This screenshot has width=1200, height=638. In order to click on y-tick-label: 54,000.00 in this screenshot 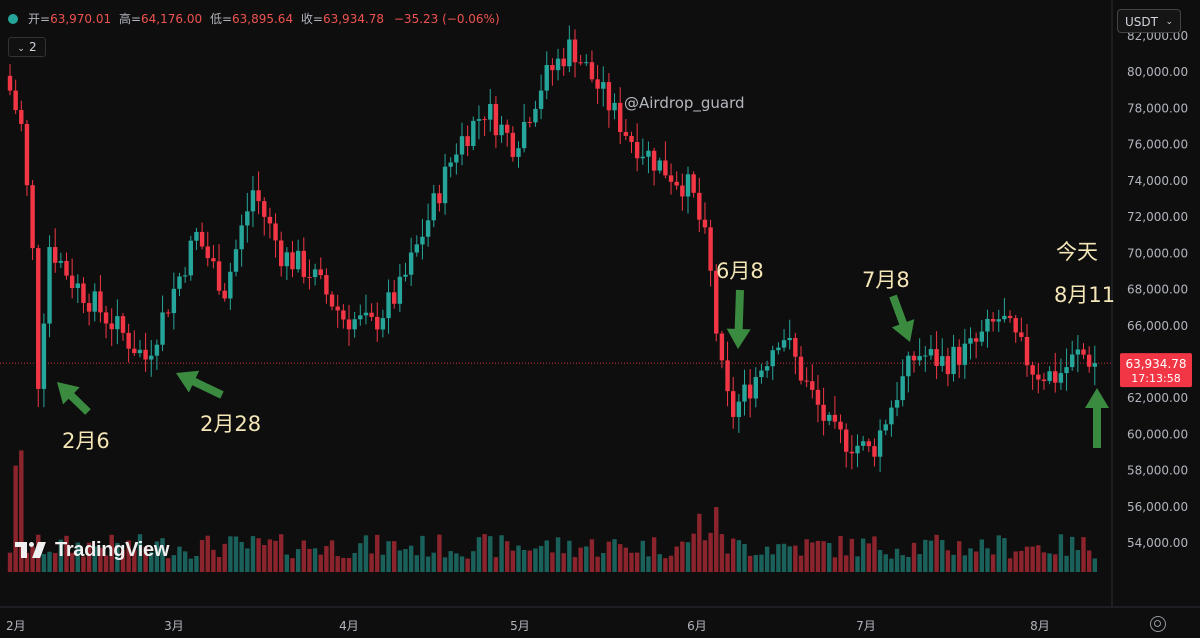, I will do `click(1157, 543)`.